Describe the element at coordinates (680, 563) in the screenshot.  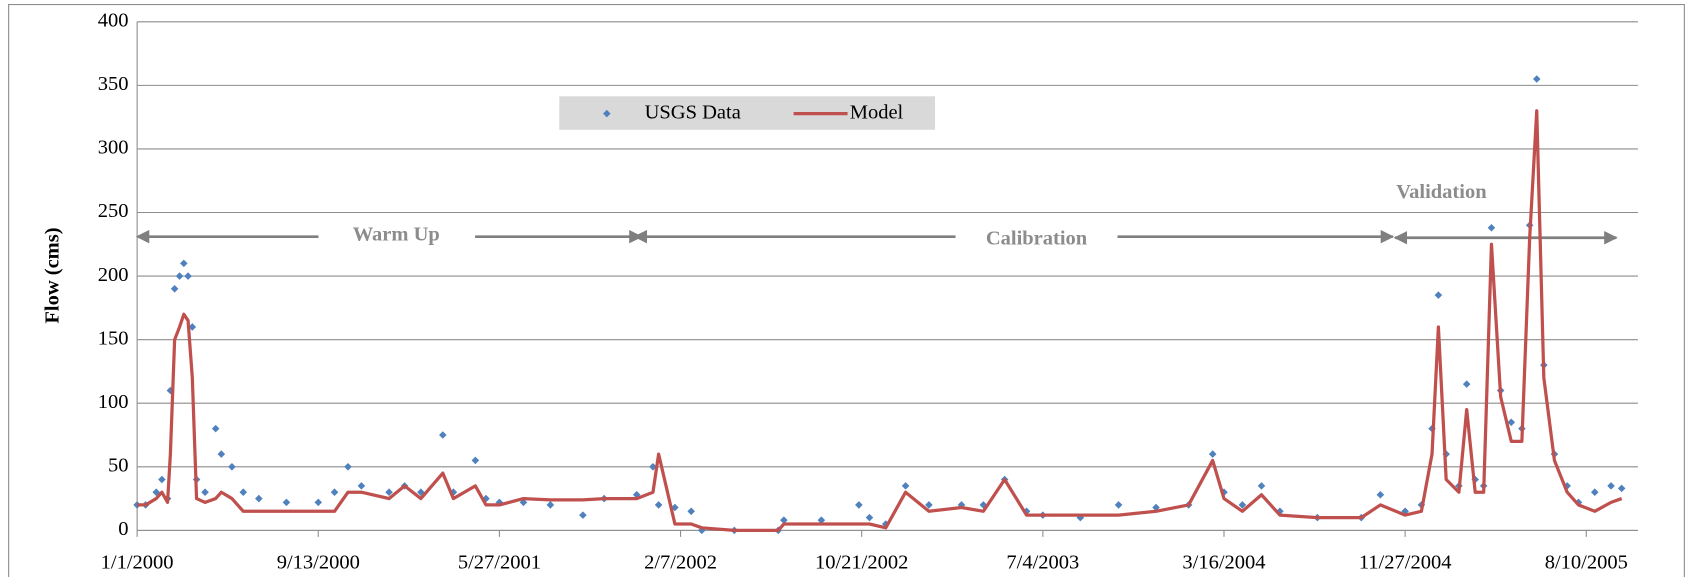
I see `x-tick-label: 2/7/2002` at that location.